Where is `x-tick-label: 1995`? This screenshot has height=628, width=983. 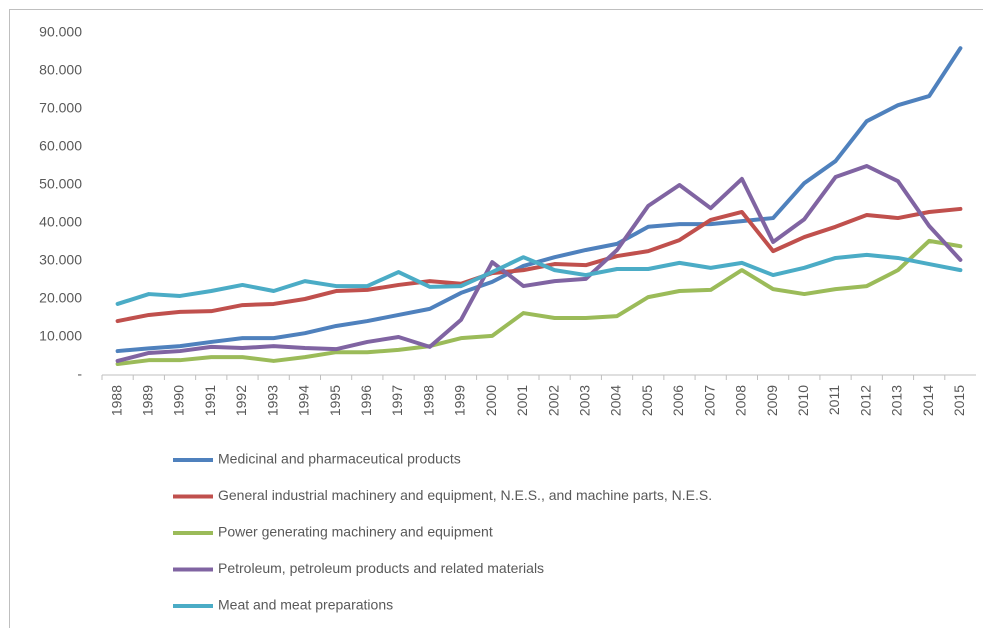
x-tick-label: 1995 is located at coordinates (335, 400).